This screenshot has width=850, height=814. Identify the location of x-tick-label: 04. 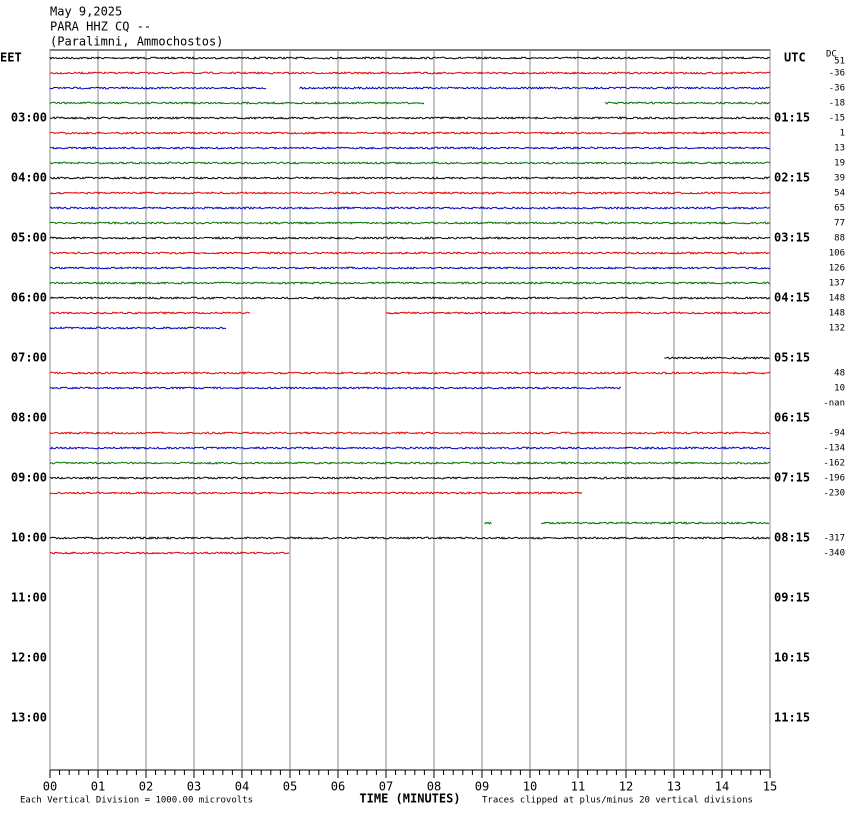
(242, 787).